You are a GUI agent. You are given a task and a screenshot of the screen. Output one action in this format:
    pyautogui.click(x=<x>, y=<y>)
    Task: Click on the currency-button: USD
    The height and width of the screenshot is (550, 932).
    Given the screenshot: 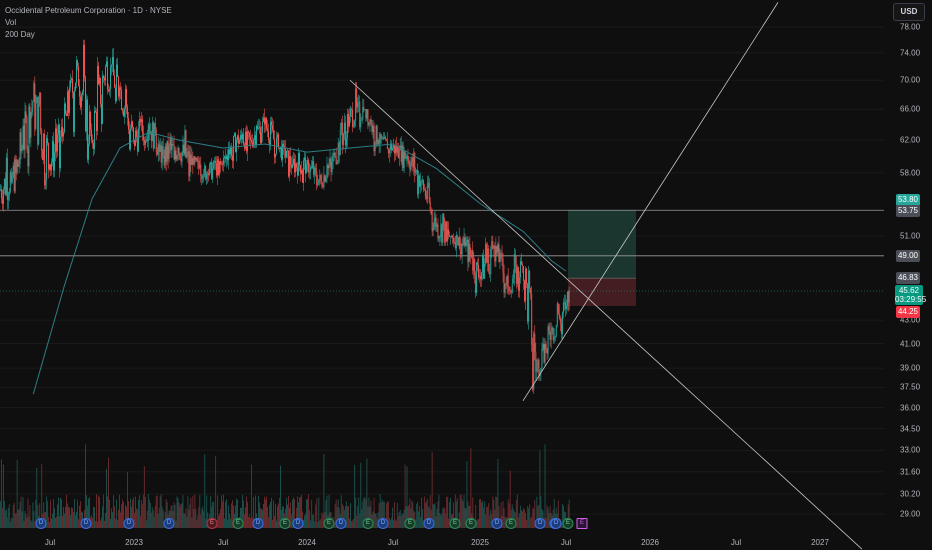 What is the action you would take?
    pyautogui.click(x=909, y=12)
    